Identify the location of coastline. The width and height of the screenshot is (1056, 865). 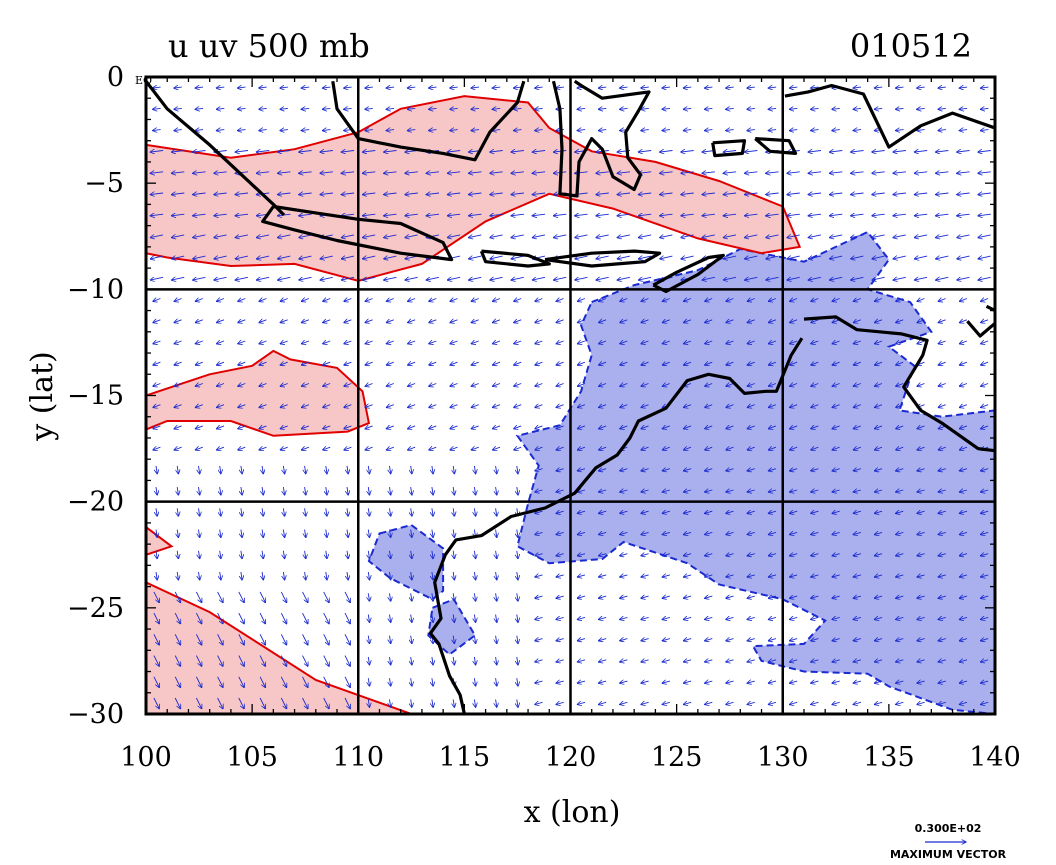
(603, 258).